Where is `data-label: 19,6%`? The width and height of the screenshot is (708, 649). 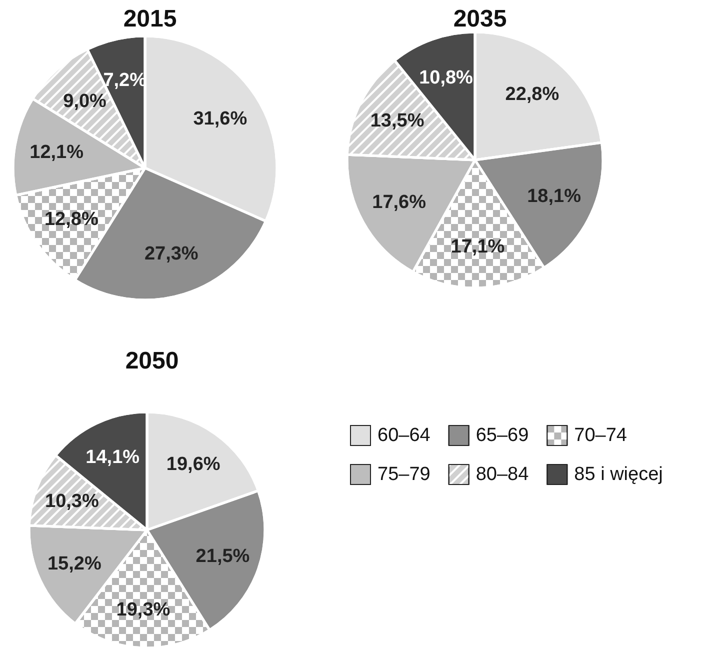
data-label: 19,6% is located at coordinates (193, 464).